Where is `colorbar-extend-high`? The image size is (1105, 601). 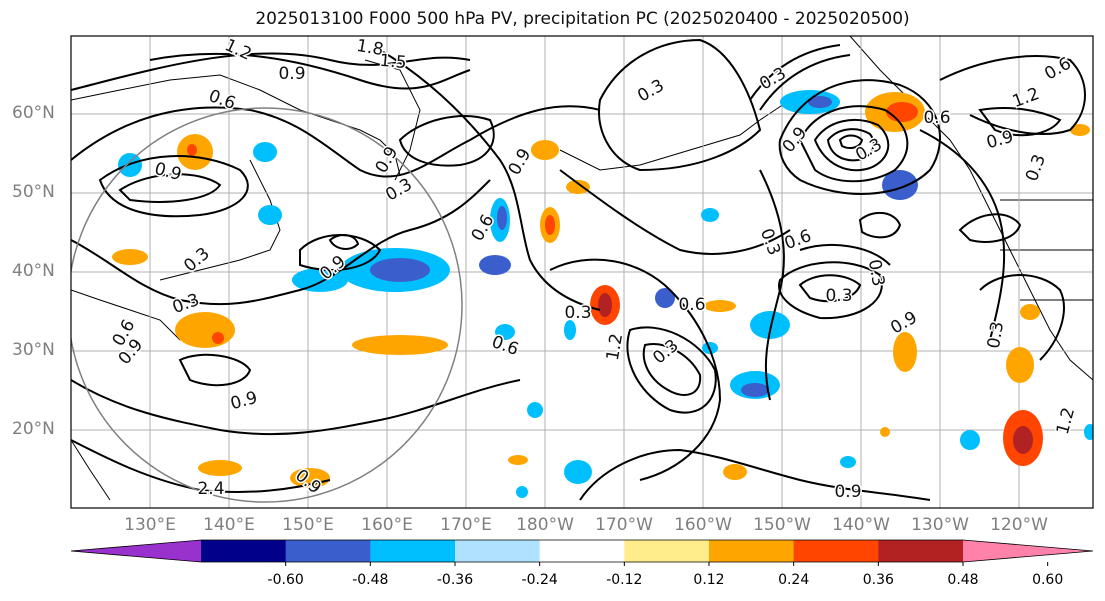
colorbar-extend-high is located at coordinates (1028, 551).